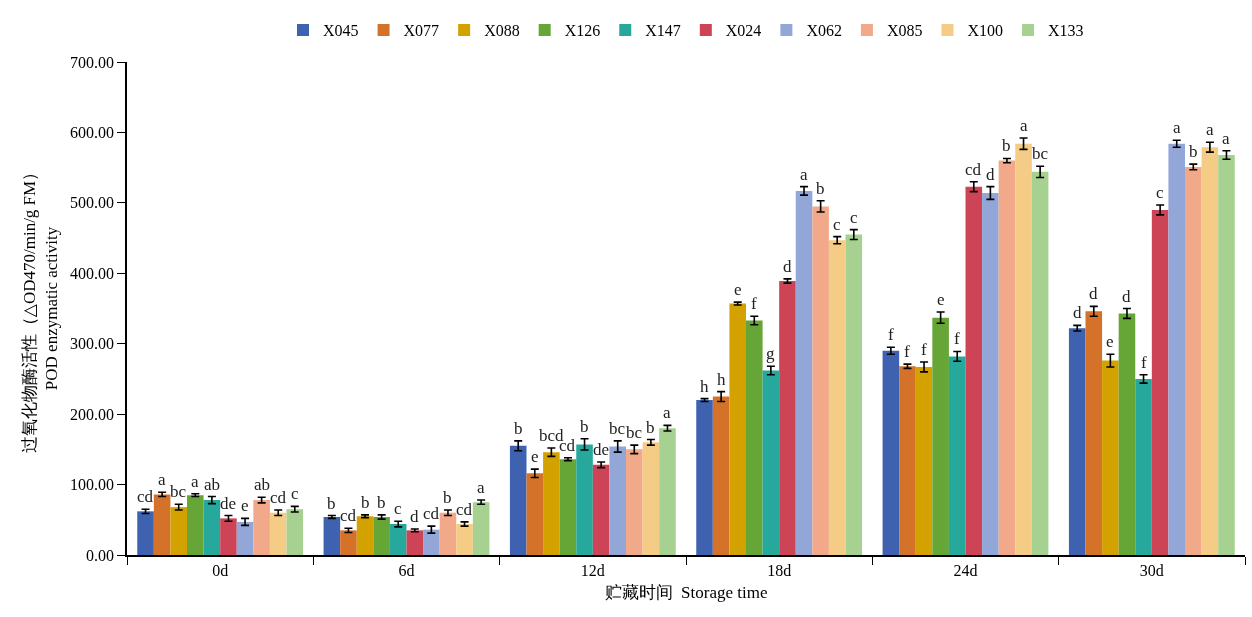  I want to click on x-tick-label: 0d, so click(220, 570).